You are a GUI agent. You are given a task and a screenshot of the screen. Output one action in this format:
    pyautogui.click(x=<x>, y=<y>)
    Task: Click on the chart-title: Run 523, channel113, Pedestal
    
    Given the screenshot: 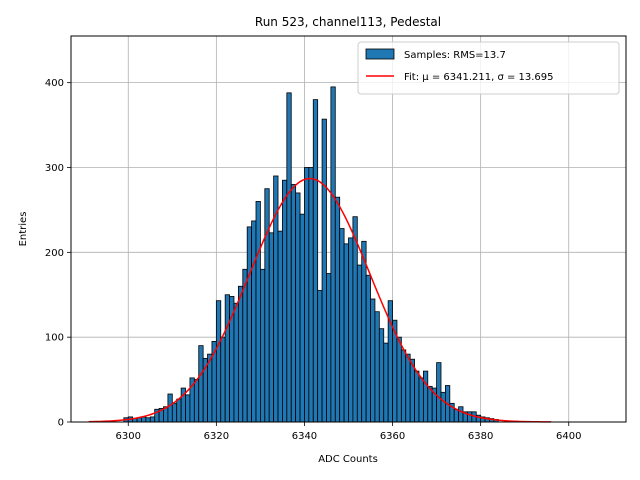 What is the action you would take?
    pyautogui.click(x=348, y=22)
    